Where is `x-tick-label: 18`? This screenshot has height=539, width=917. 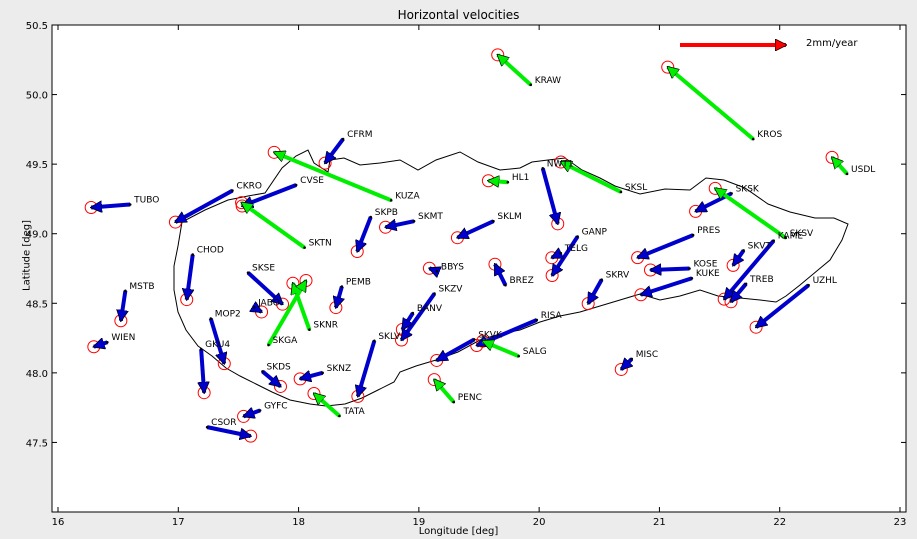
x-tick-label: 18 is located at coordinates (298, 522).